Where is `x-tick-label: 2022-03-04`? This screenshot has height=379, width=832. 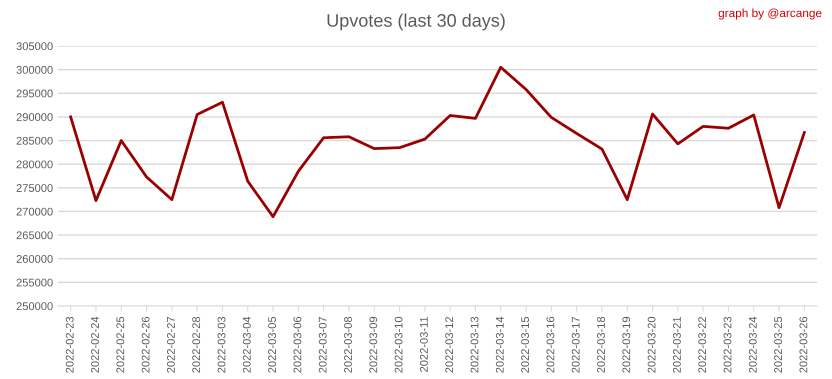 x-tick-label: 2022-03-04 is located at coordinates (246, 344).